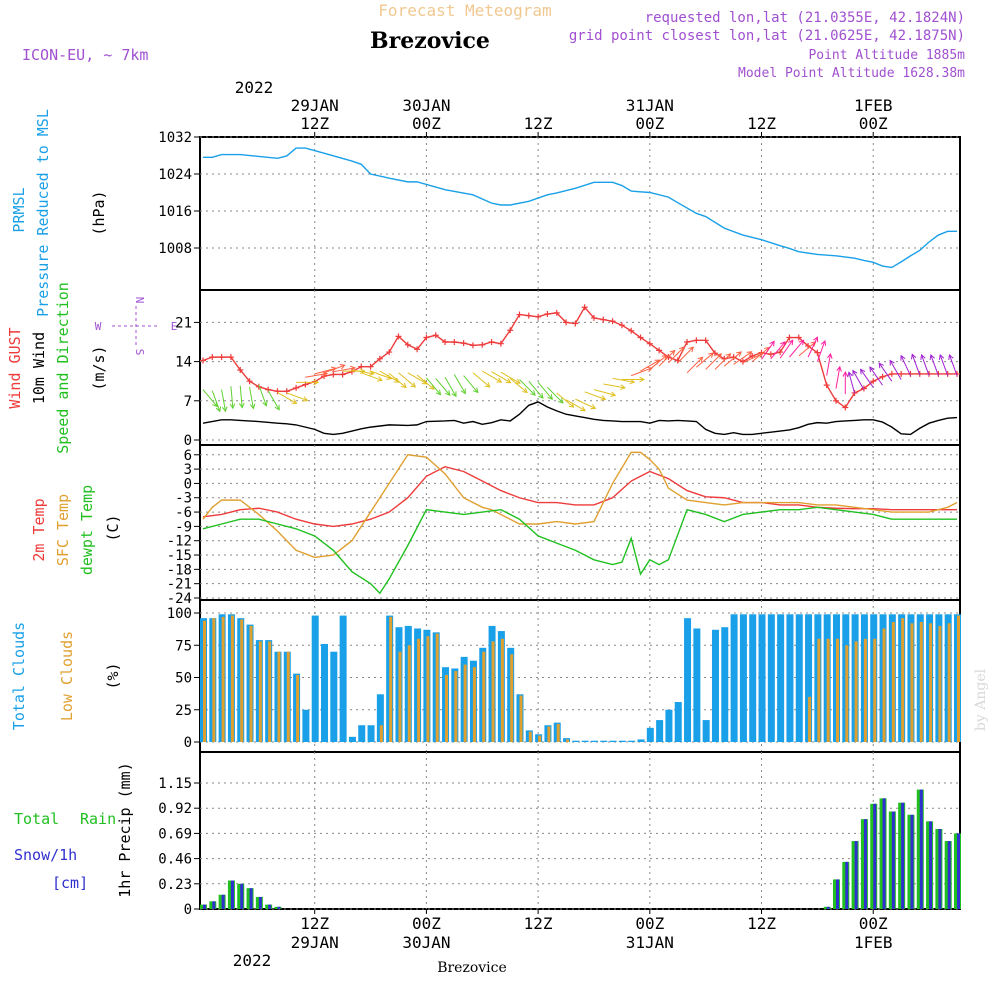  I want to click on pressure-series-prmsl, so click(580, 208).